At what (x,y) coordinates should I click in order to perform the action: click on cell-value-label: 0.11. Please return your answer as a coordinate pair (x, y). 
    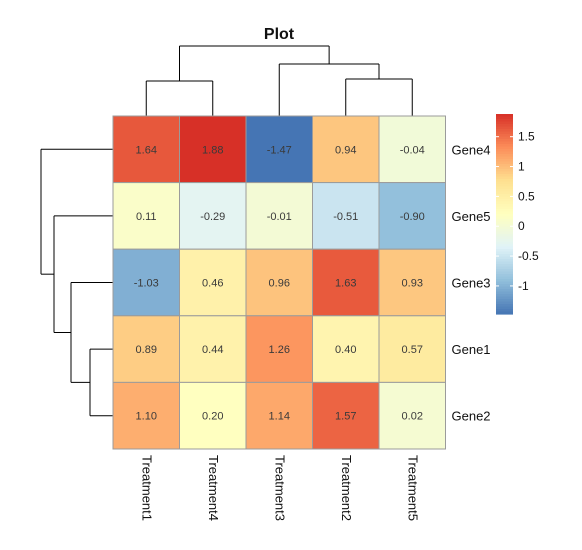
    Looking at the image, I should click on (146, 217).